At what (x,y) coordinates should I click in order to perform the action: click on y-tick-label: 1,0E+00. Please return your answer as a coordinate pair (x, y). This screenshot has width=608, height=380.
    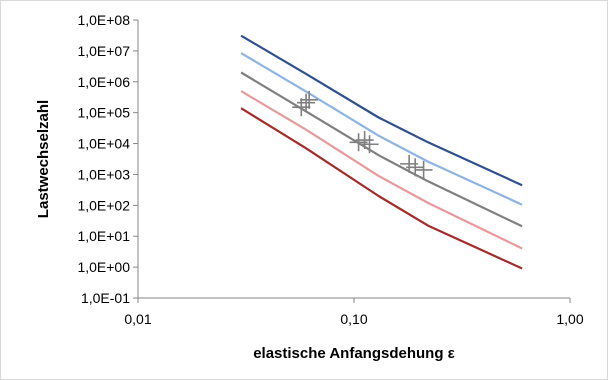
    Looking at the image, I should click on (103, 267).